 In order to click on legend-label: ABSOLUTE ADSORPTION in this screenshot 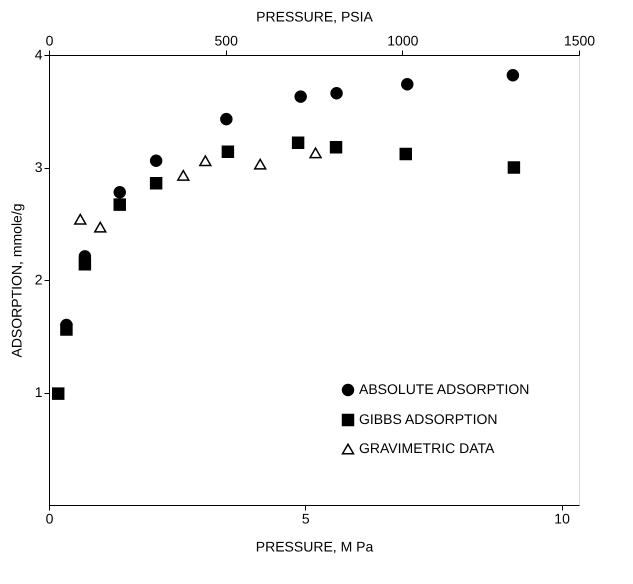, I will do `click(444, 389)`.